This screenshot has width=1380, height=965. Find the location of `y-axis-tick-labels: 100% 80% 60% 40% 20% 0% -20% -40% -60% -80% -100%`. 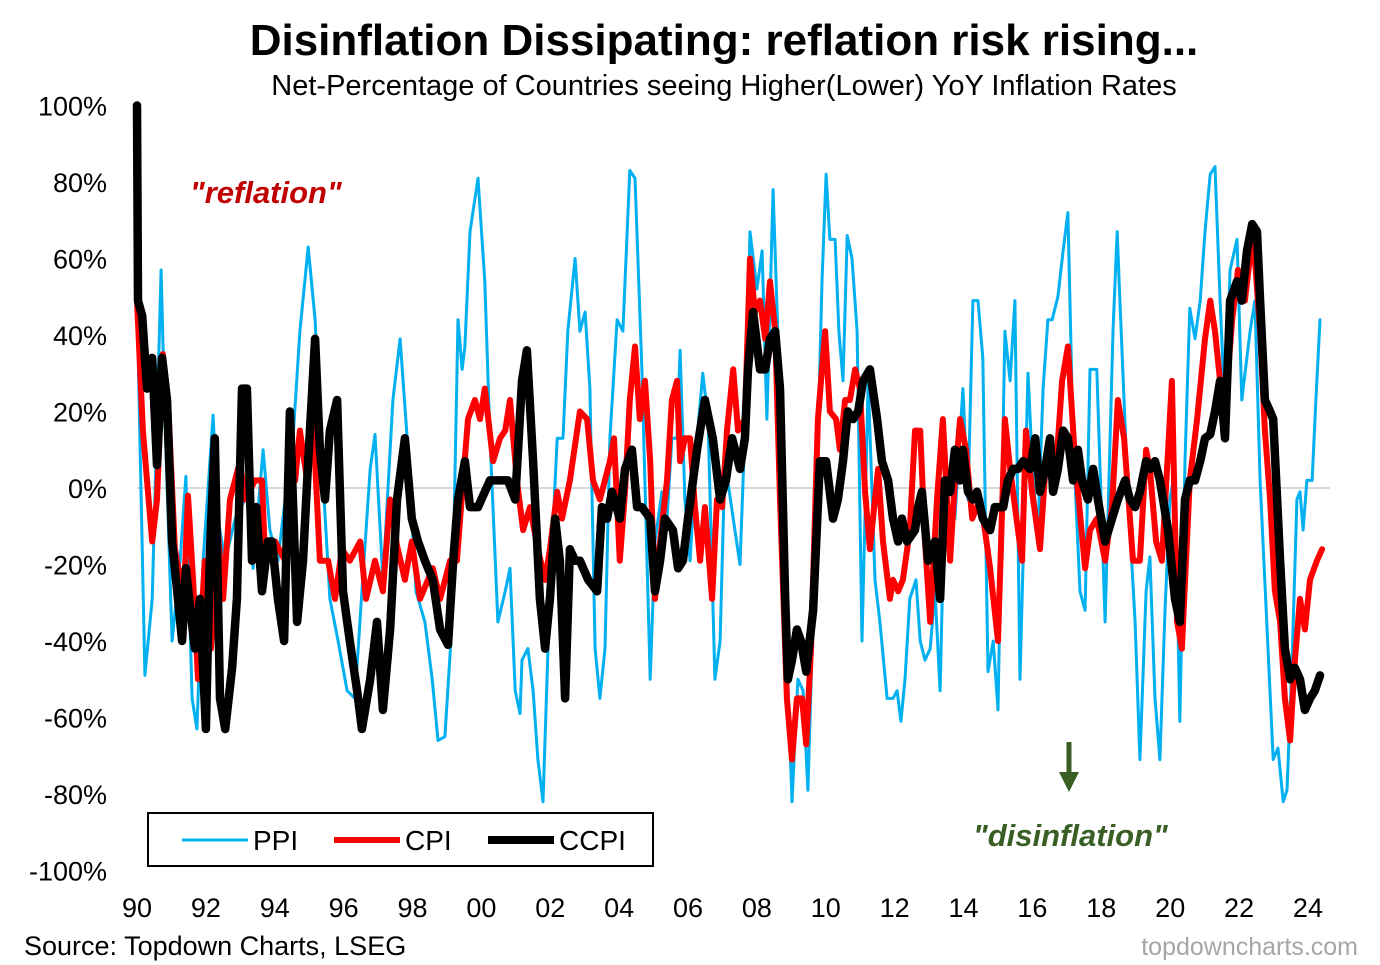

y-axis-tick-labels: 100% 80% 60% 40% 20% 0% -20% -40% -60% -80% -100% is located at coordinates (68, 489).